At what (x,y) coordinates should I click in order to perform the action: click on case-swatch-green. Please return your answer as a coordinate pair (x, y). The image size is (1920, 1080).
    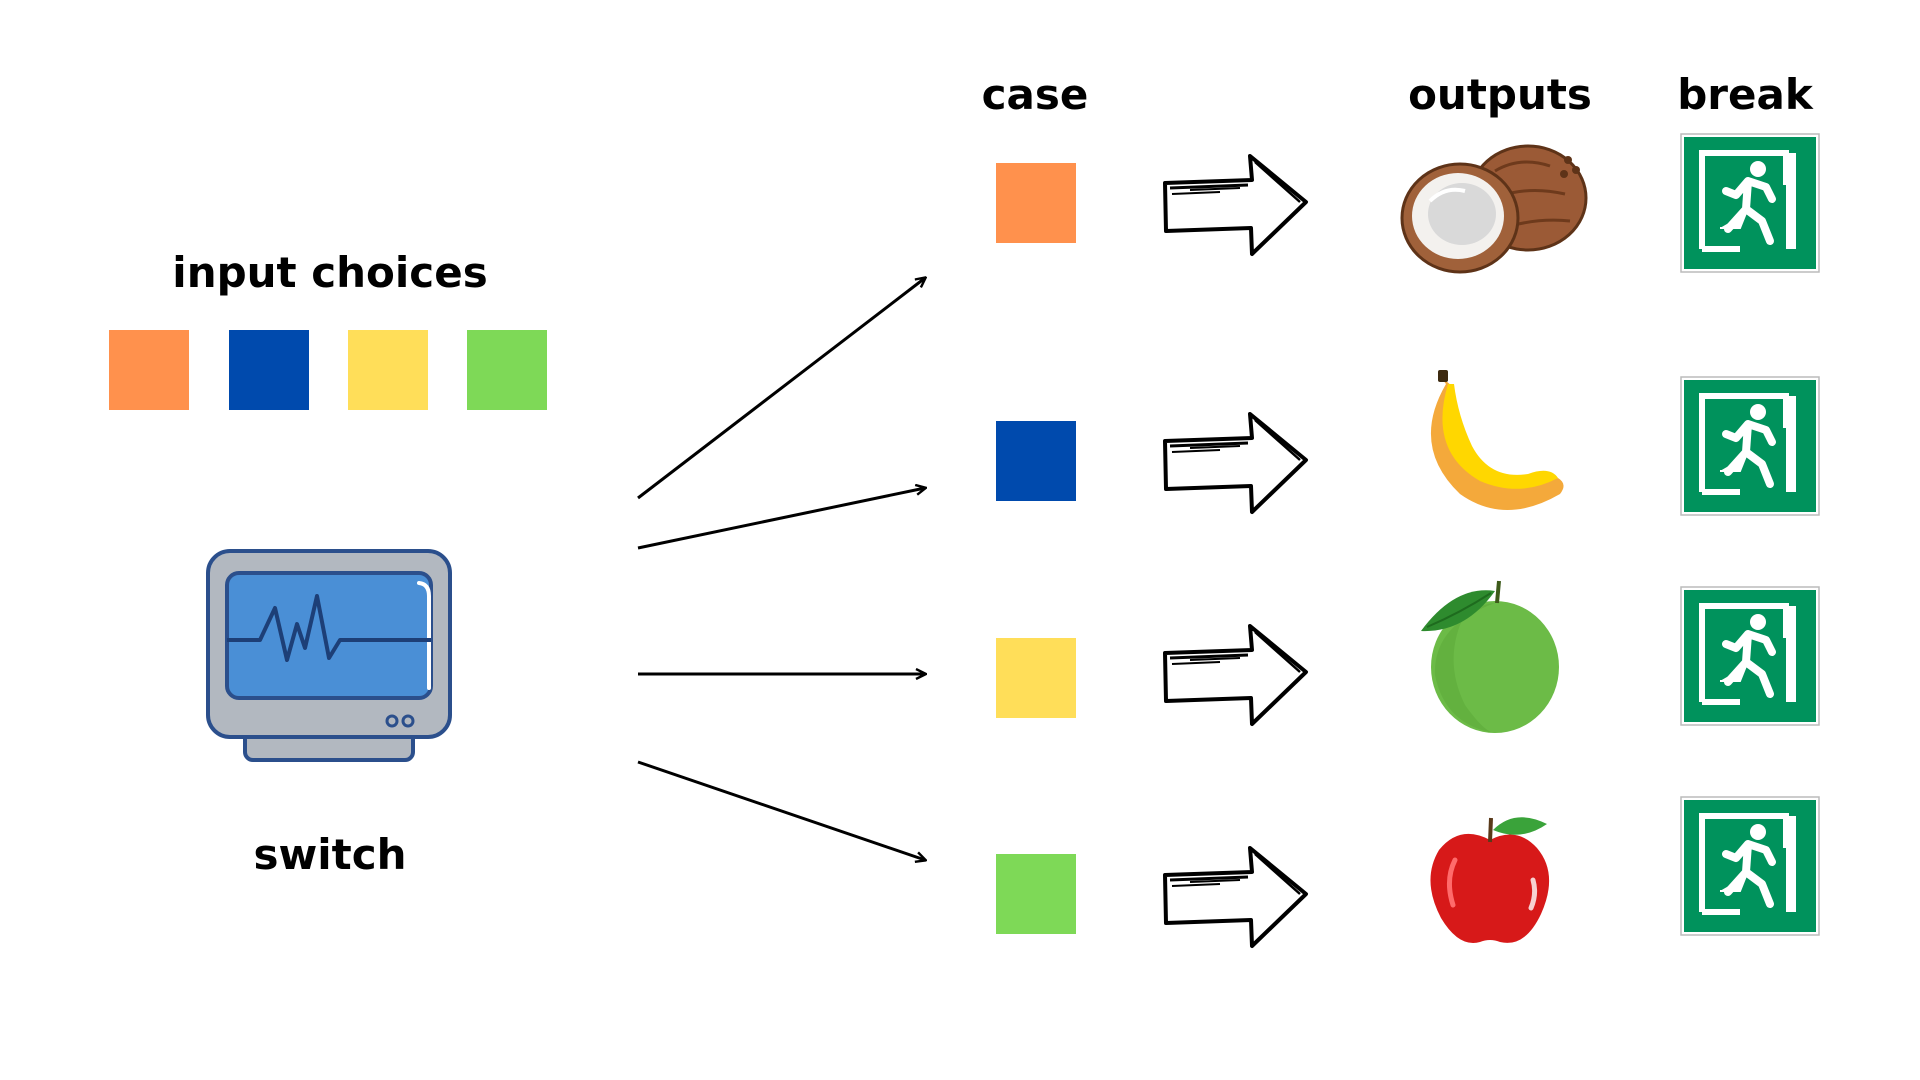
    Looking at the image, I should click on (1036, 894).